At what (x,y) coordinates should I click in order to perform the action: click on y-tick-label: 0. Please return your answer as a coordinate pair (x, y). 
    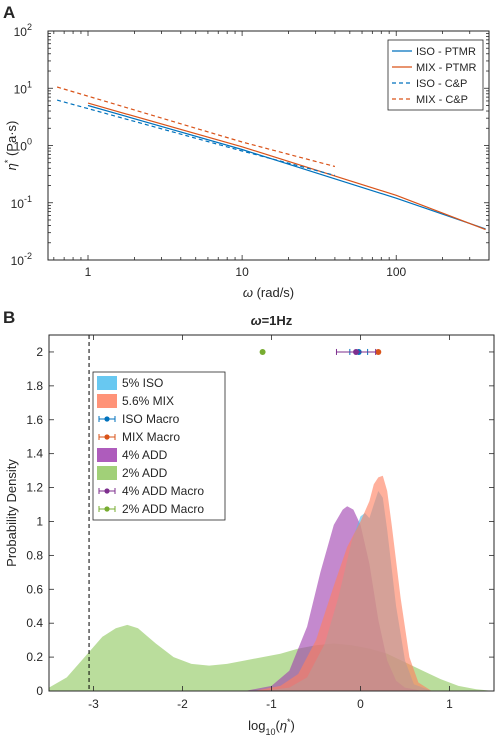
    Looking at the image, I should click on (39, 691).